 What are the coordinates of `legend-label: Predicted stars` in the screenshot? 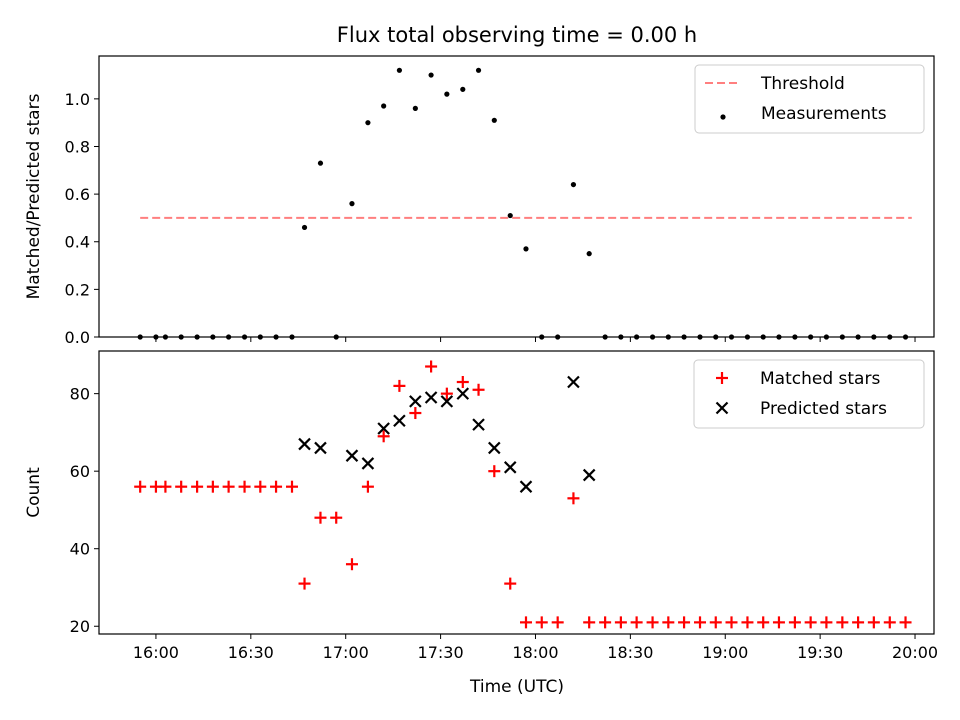 It's located at (823, 409).